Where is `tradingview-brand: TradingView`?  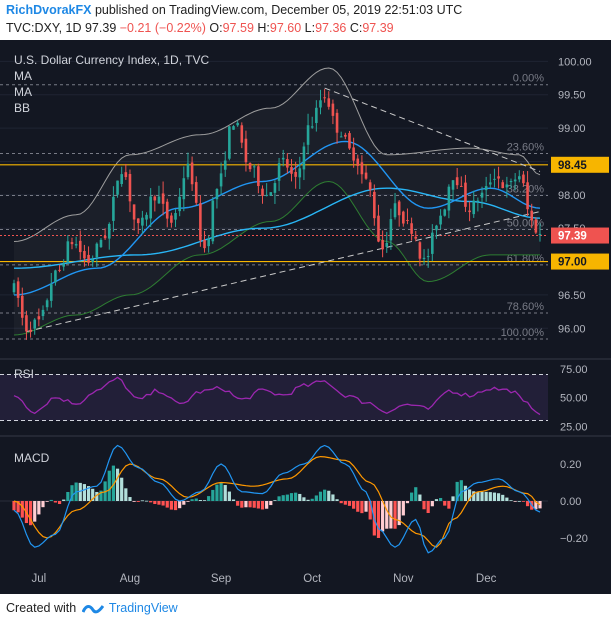 tradingview-brand: TradingView is located at coordinates (143, 608).